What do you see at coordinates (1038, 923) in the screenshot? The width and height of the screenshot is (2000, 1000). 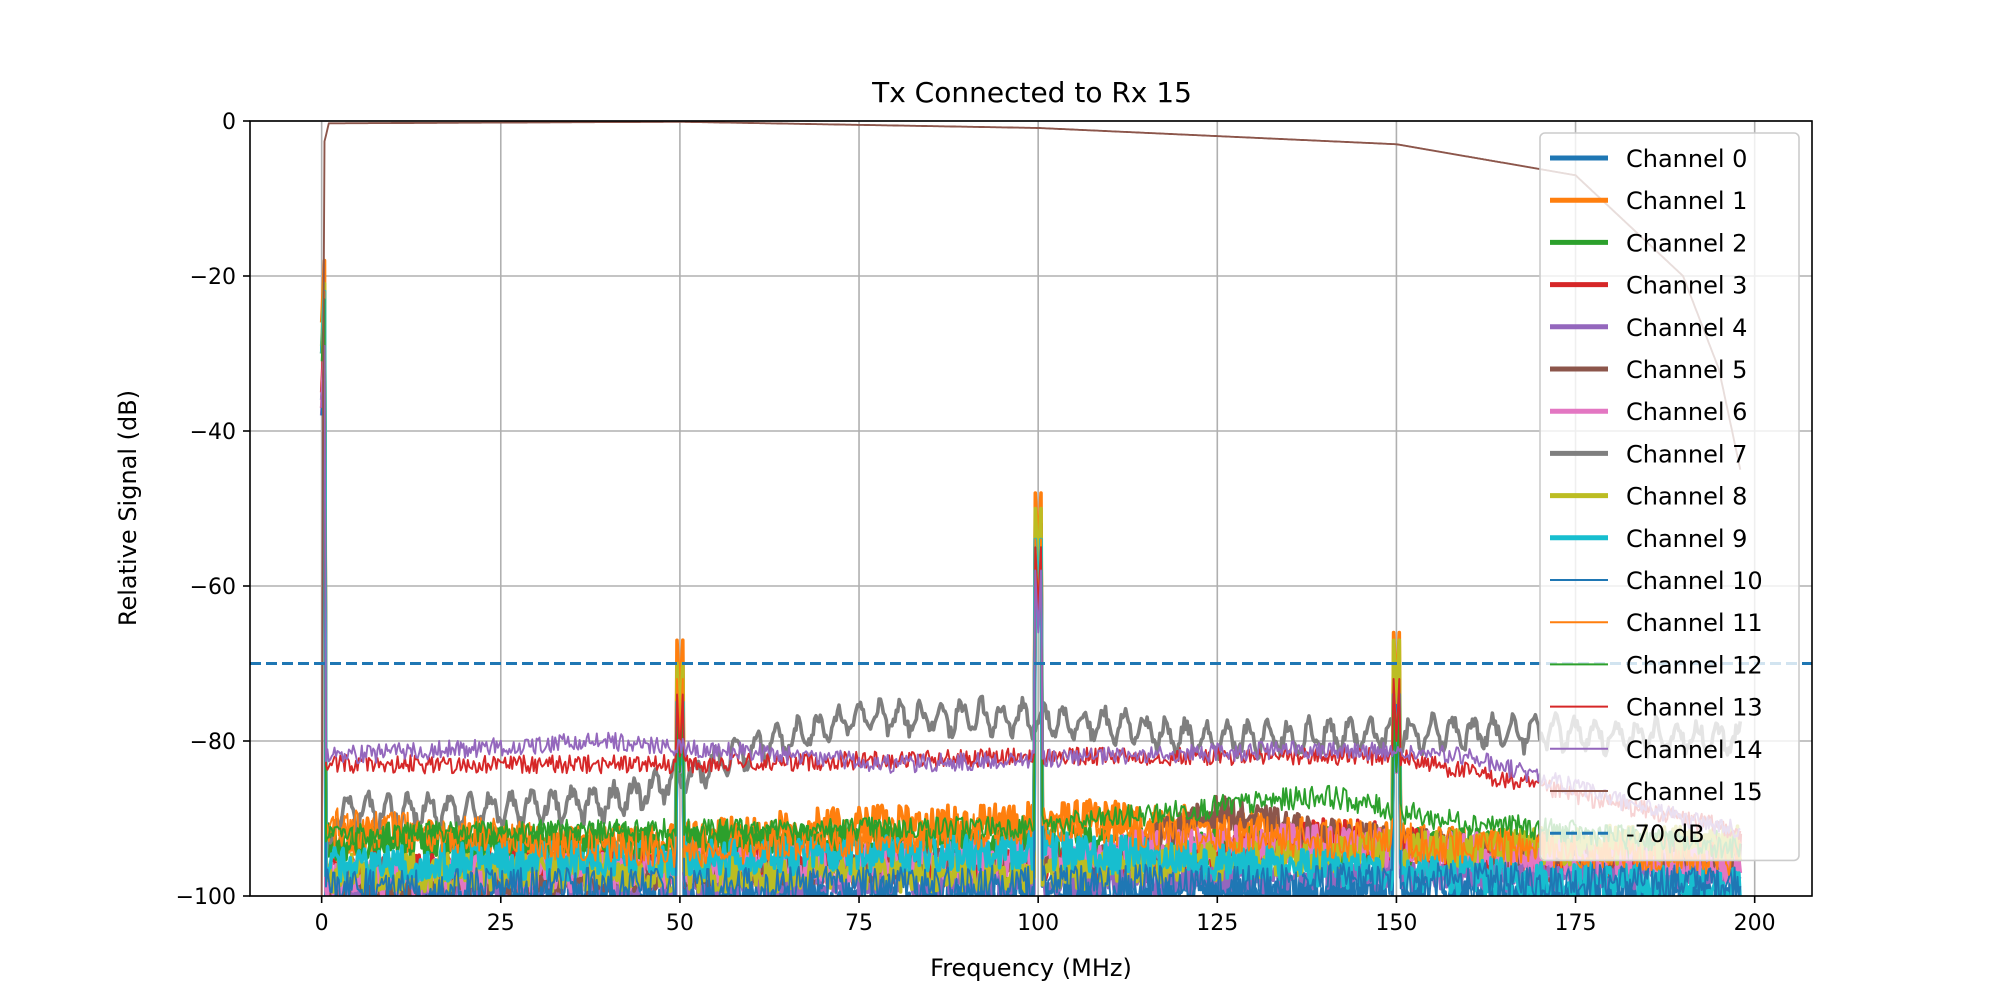 I see `x-tick-label: 100` at bounding box center [1038, 923].